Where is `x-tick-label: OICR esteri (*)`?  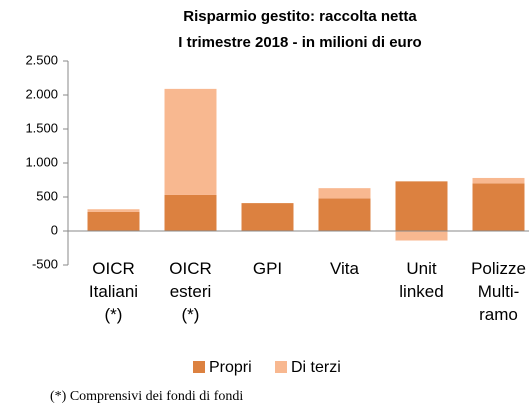
x-tick-label: OICR esteri (*) is located at coordinates (190, 291).